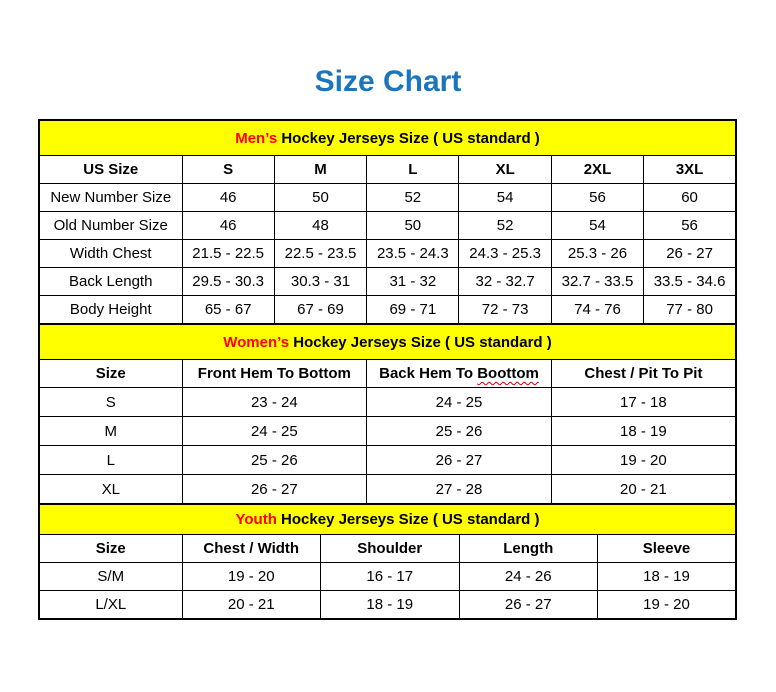 The image size is (776, 692). What do you see at coordinates (256, 138) in the screenshot?
I see `mens-header-highlight: Men’s` at bounding box center [256, 138].